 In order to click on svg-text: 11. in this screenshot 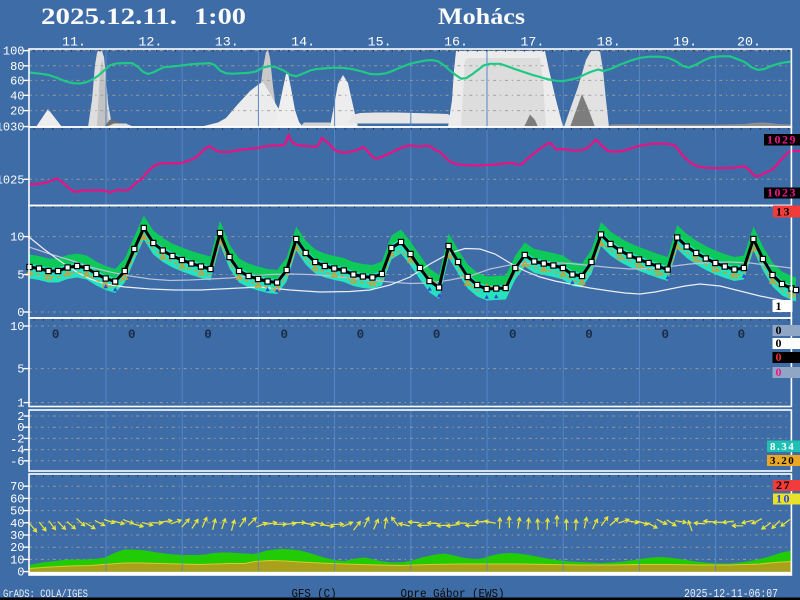, I will do `click(74, 42)`.